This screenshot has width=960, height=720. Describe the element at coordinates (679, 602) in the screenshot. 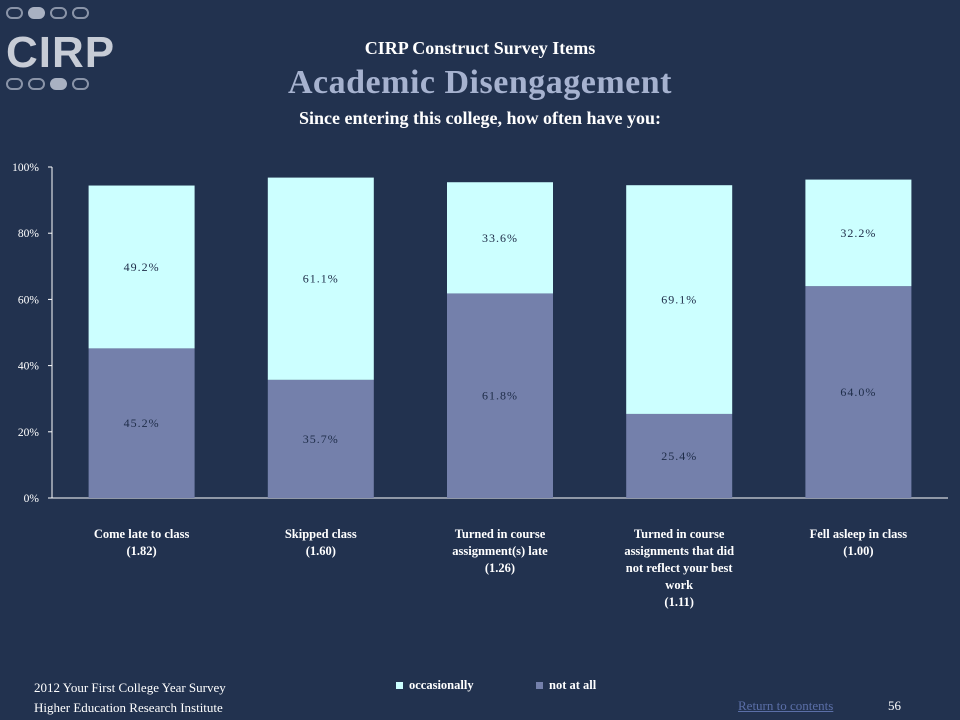

I see `x-tick-label-line: (1.11)` at that location.